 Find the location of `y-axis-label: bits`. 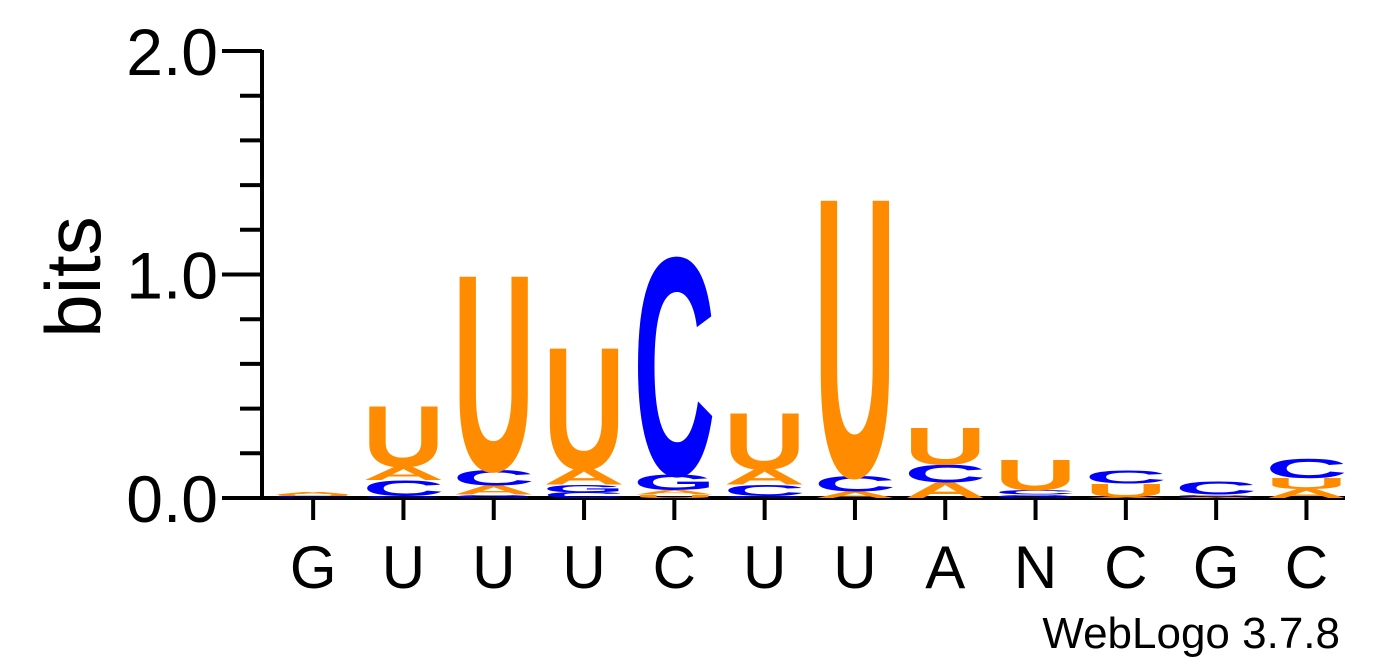

y-axis-label: bits is located at coordinates (73, 276).